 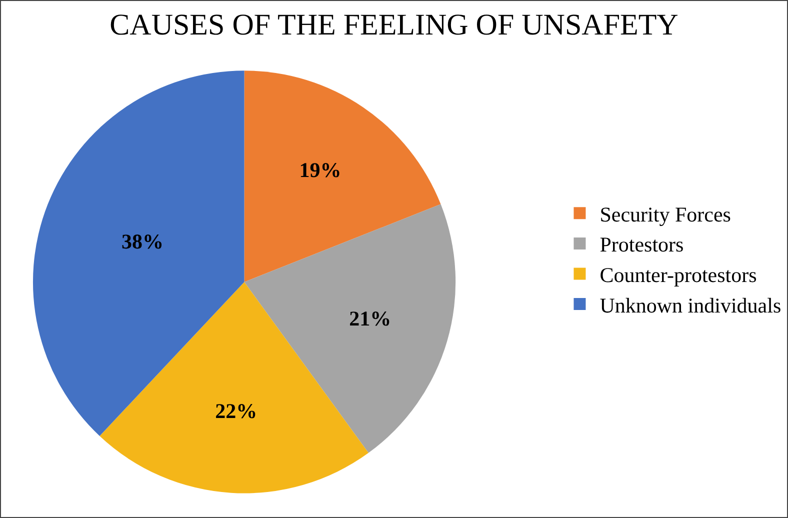 I want to click on legend-label: Protestors, so click(x=642, y=244).